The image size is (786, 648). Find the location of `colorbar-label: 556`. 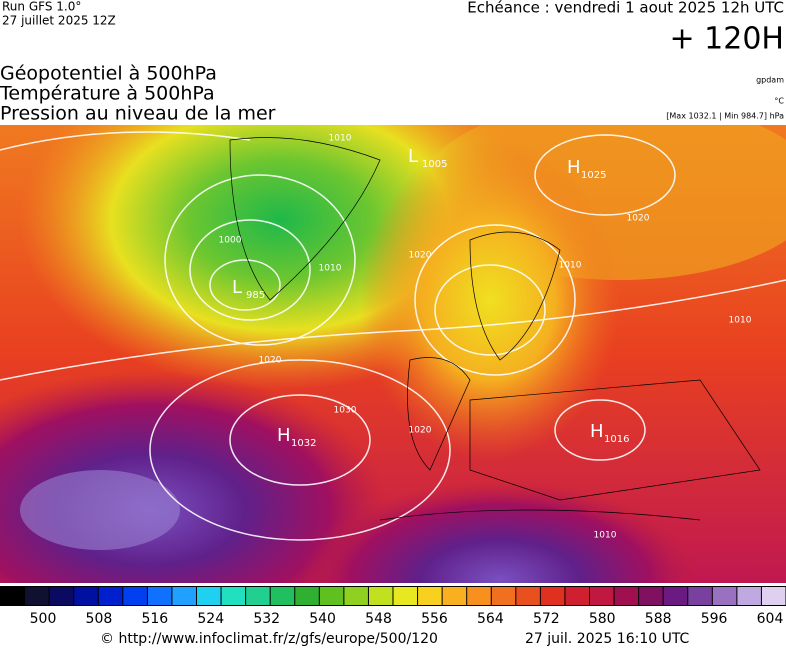

colorbar-label: 556 is located at coordinates (434, 619).